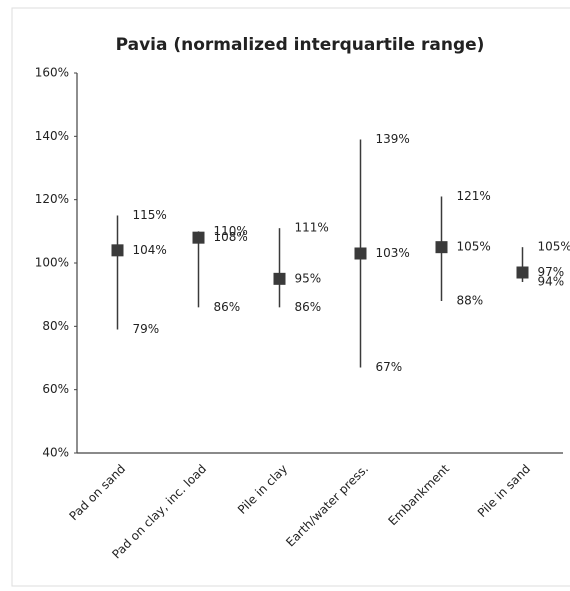  I want to click on y-tick-label: 80%, so click(55, 326).